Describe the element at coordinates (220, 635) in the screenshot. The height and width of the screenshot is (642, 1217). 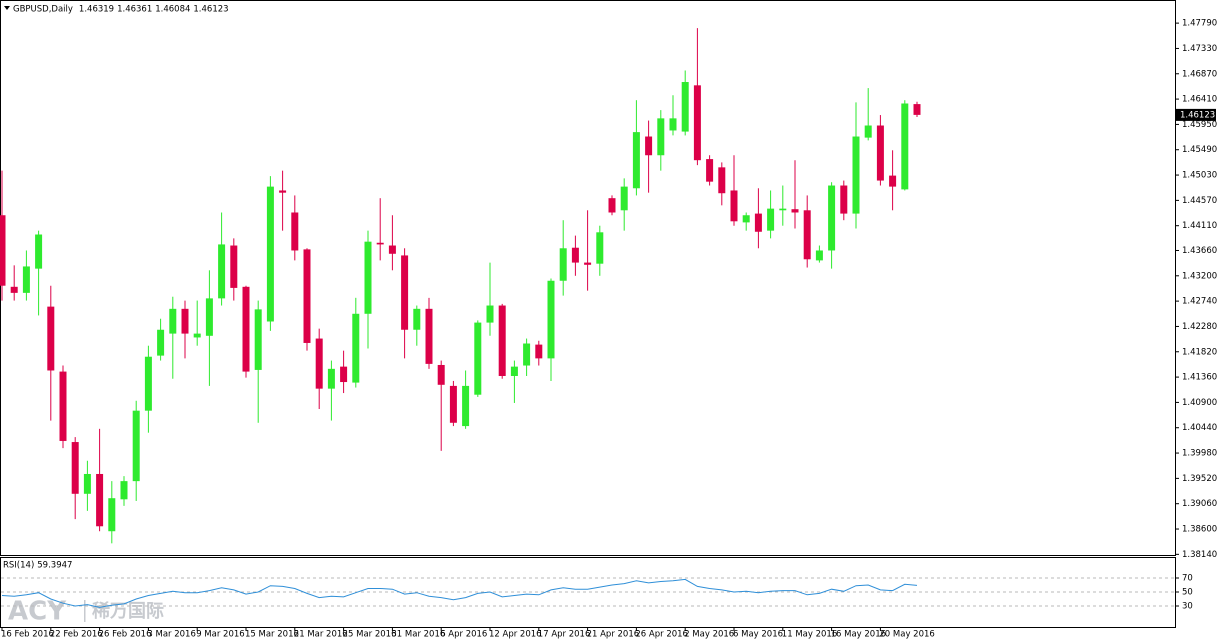
I see `x-tick-label: 9 Mar 2016` at that location.